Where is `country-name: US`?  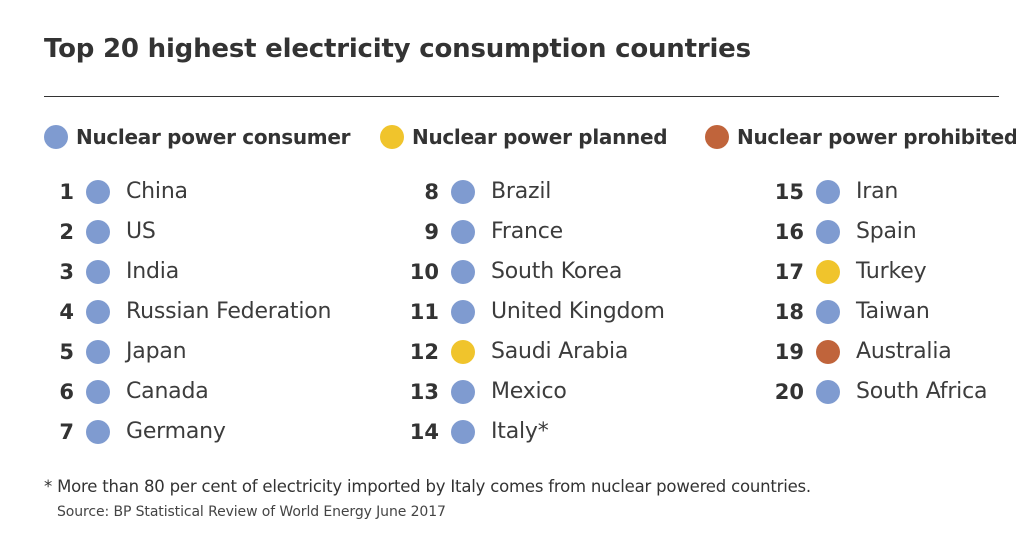
country-name: US is located at coordinates (141, 231).